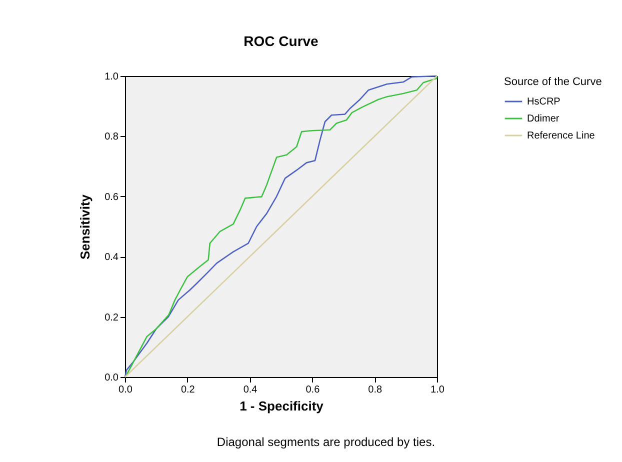 This screenshot has height=462, width=622. Describe the element at coordinates (553, 82) in the screenshot. I see `legend-title: Source of the Curve` at that location.